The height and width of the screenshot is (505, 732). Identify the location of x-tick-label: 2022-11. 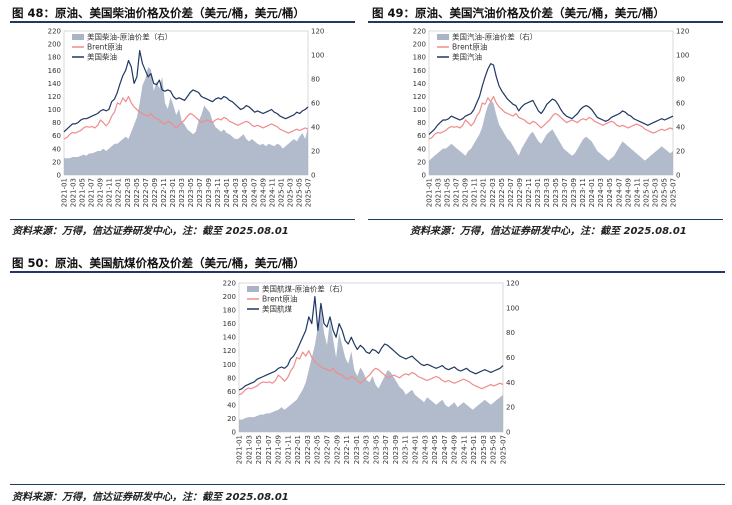
(164, 192).